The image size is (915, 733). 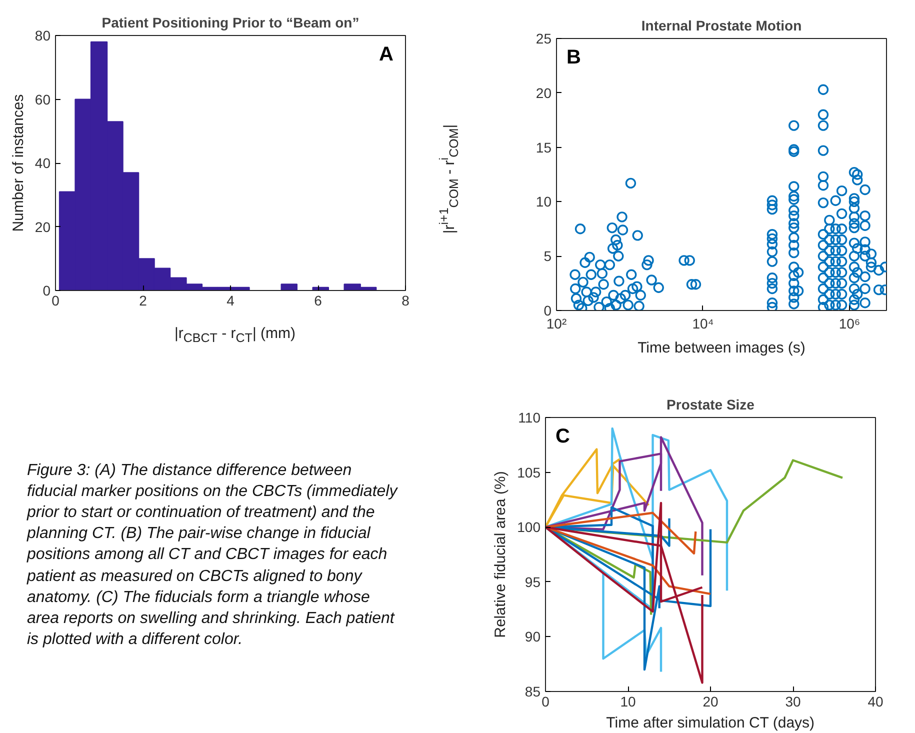 What do you see at coordinates (722, 348) in the screenshot?
I see `x-axis-title: Time between images (s)` at bounding box center [722, 348].